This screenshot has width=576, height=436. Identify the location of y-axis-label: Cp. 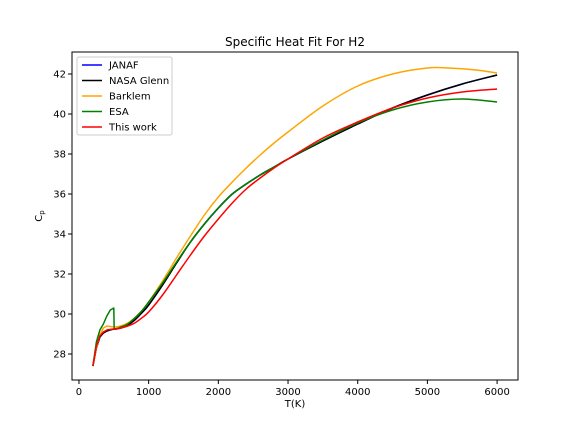
(40, 216).